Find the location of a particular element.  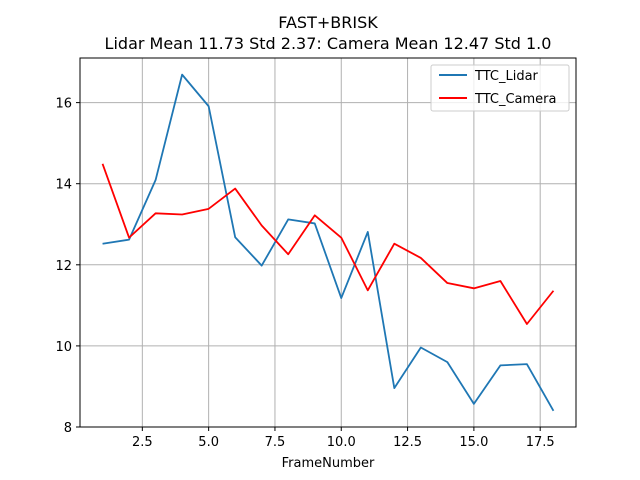

x-tick-label: 10.0 is located at coordinates (341, 442).